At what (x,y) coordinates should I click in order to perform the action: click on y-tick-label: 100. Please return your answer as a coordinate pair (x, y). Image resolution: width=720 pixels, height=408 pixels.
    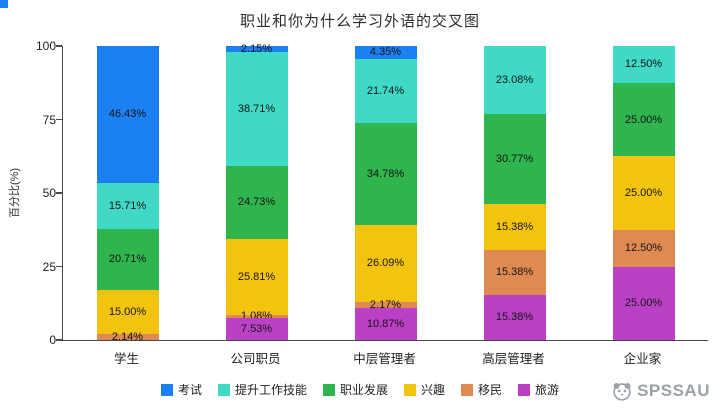
    Looking at the image, I should click on (45, 46).